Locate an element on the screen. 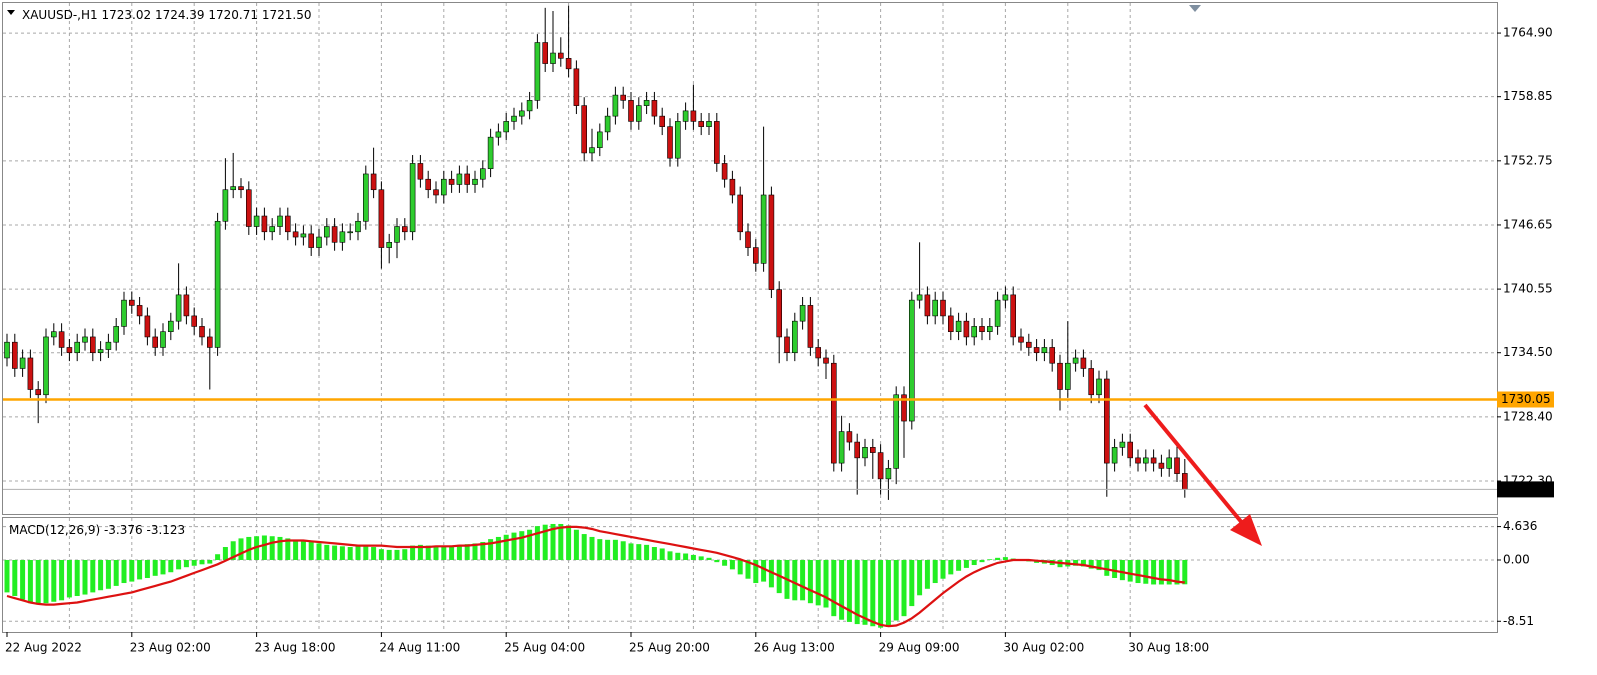  y-tick-label: 1746.65 is located at coordinates (1528, 224).